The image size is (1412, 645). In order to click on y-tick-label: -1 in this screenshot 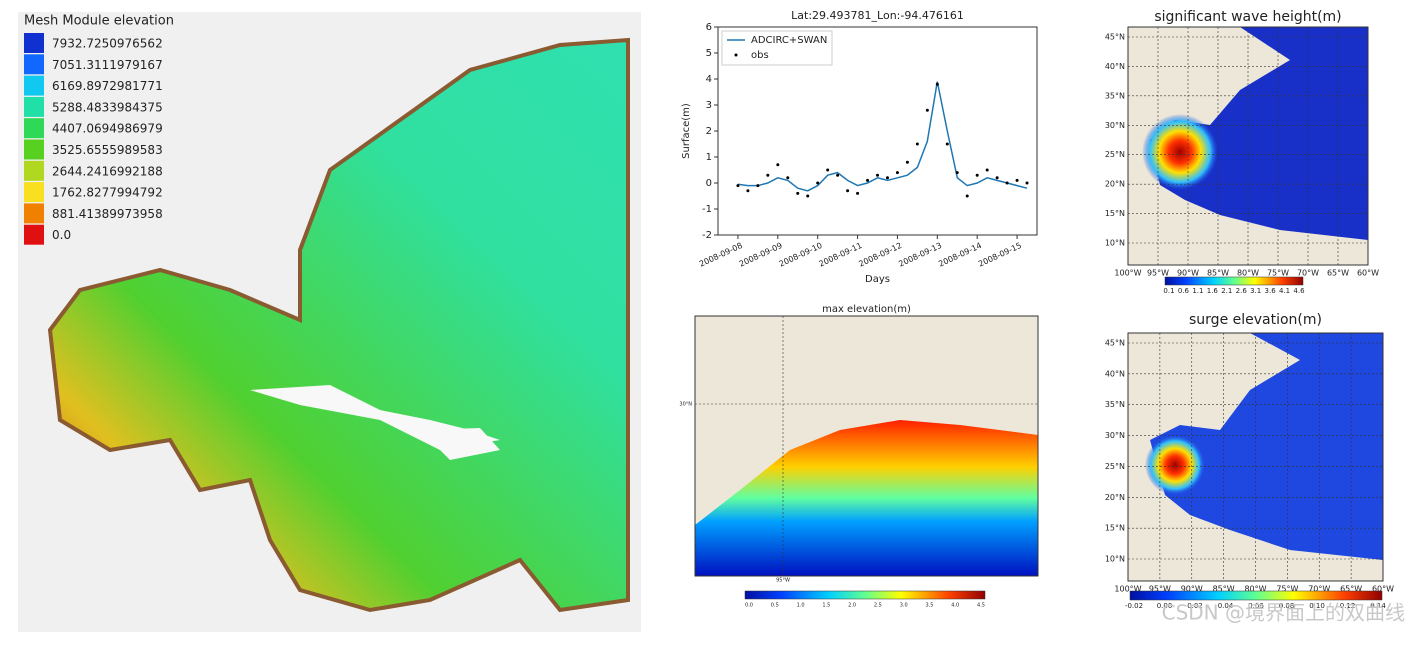, I will do `click(707, 209)`.